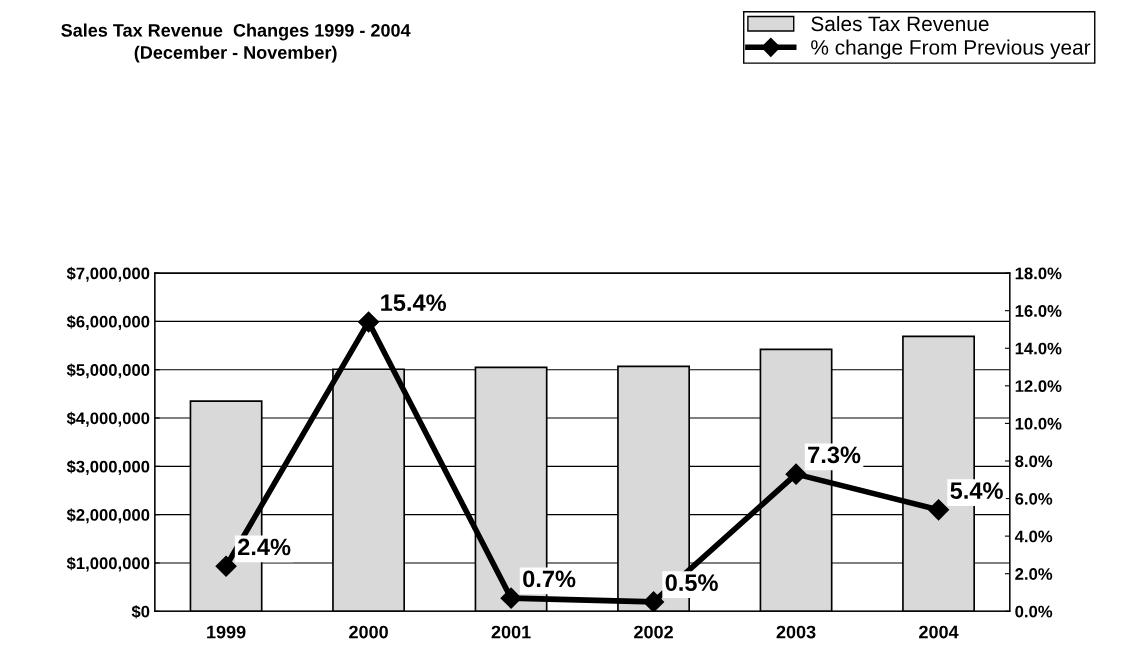 This screenshot has height=671, width=1122. Describe the element at coordinates (108, 274) in the screenshot. I see `y-tick-label: $7,000,000` at that location.